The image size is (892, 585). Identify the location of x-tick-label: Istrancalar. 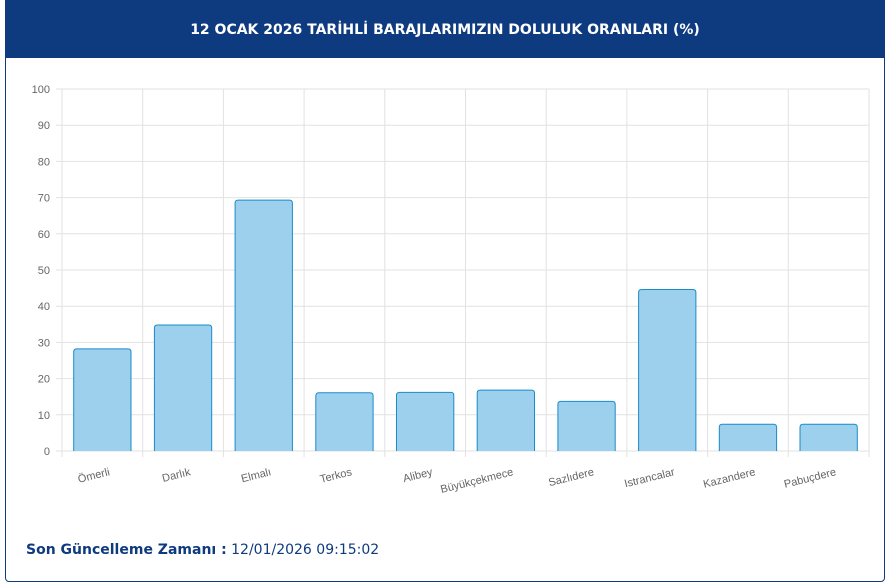
(649, 478).